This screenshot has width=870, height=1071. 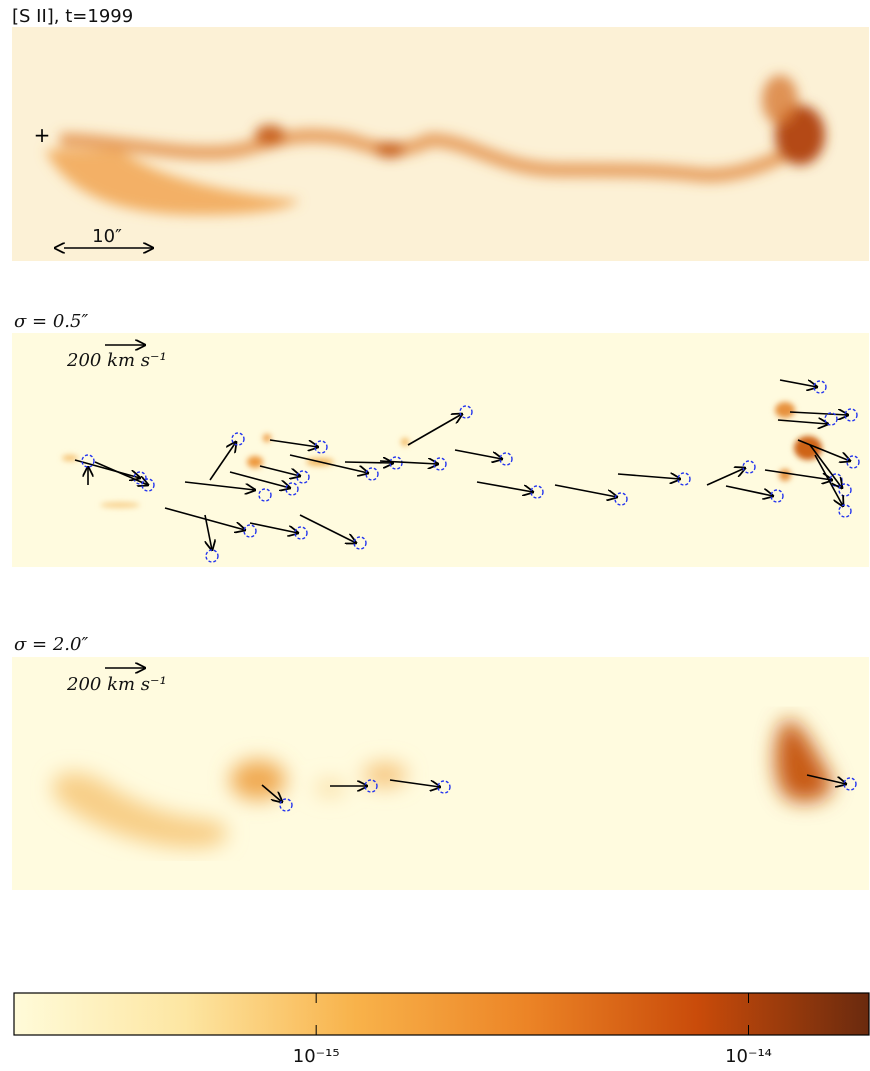 What do you see at coordinates (51, 321) in the screenshot?
I see `panel-title: σ = 0.5″` at bounding box center [51, 321].